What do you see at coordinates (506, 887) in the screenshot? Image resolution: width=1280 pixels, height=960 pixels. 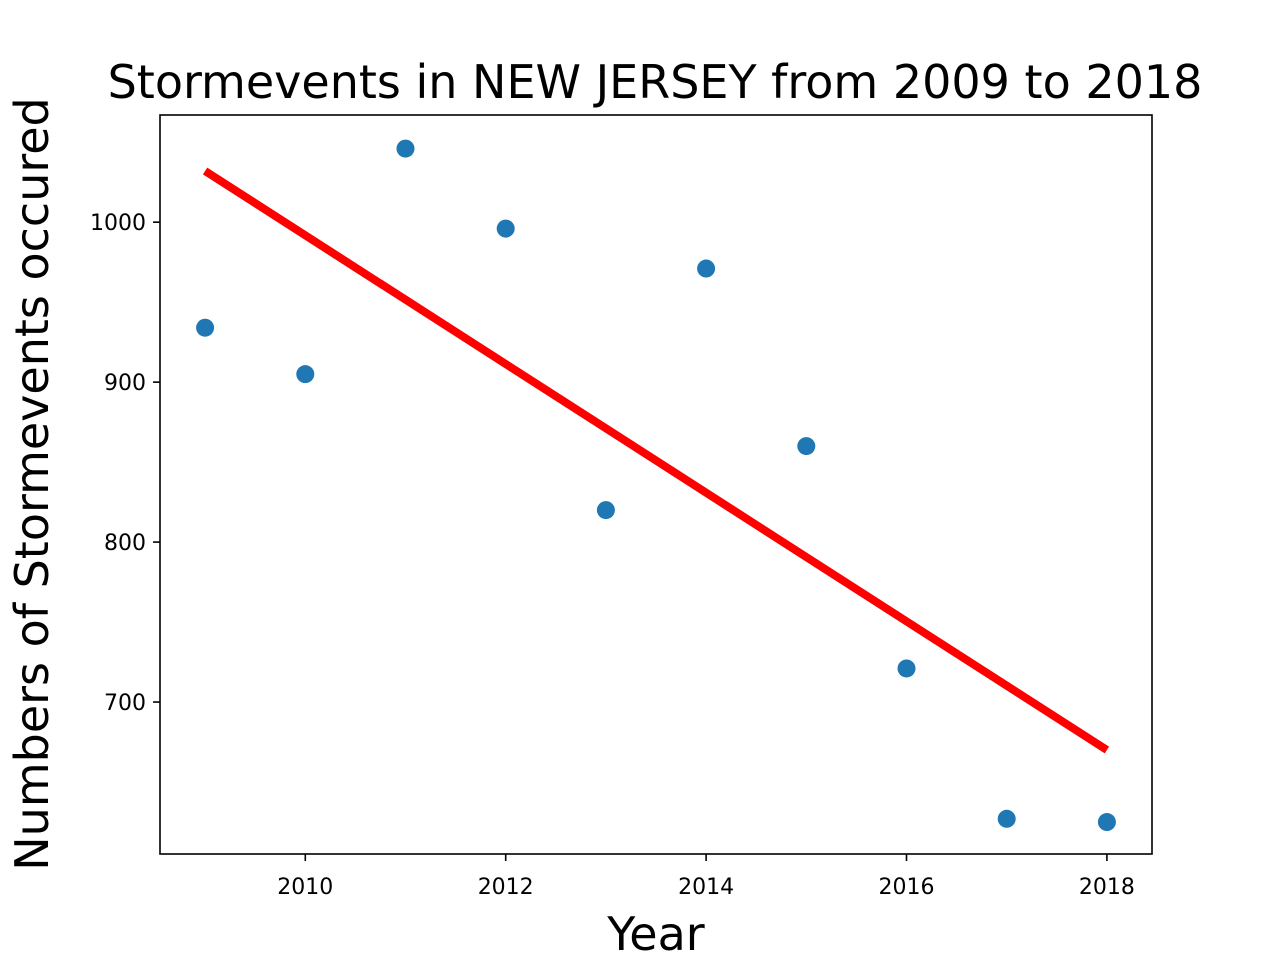 I see `x-tick-label: 2012` at bounding box center [506, 887].